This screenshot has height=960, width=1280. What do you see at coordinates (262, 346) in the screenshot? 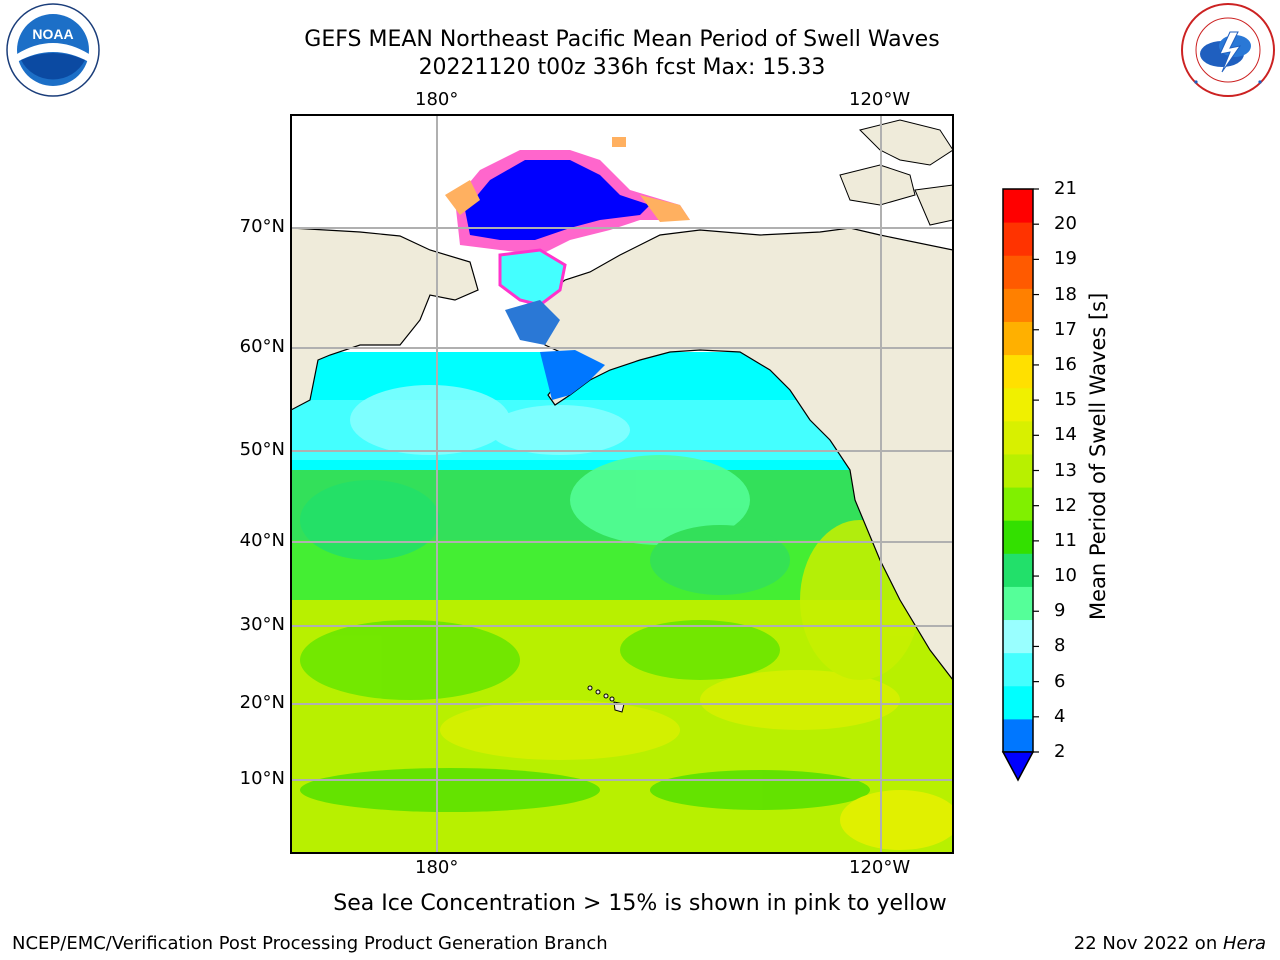
I see `lat-label-60n: 60°N` at bounding box center [262, 346].